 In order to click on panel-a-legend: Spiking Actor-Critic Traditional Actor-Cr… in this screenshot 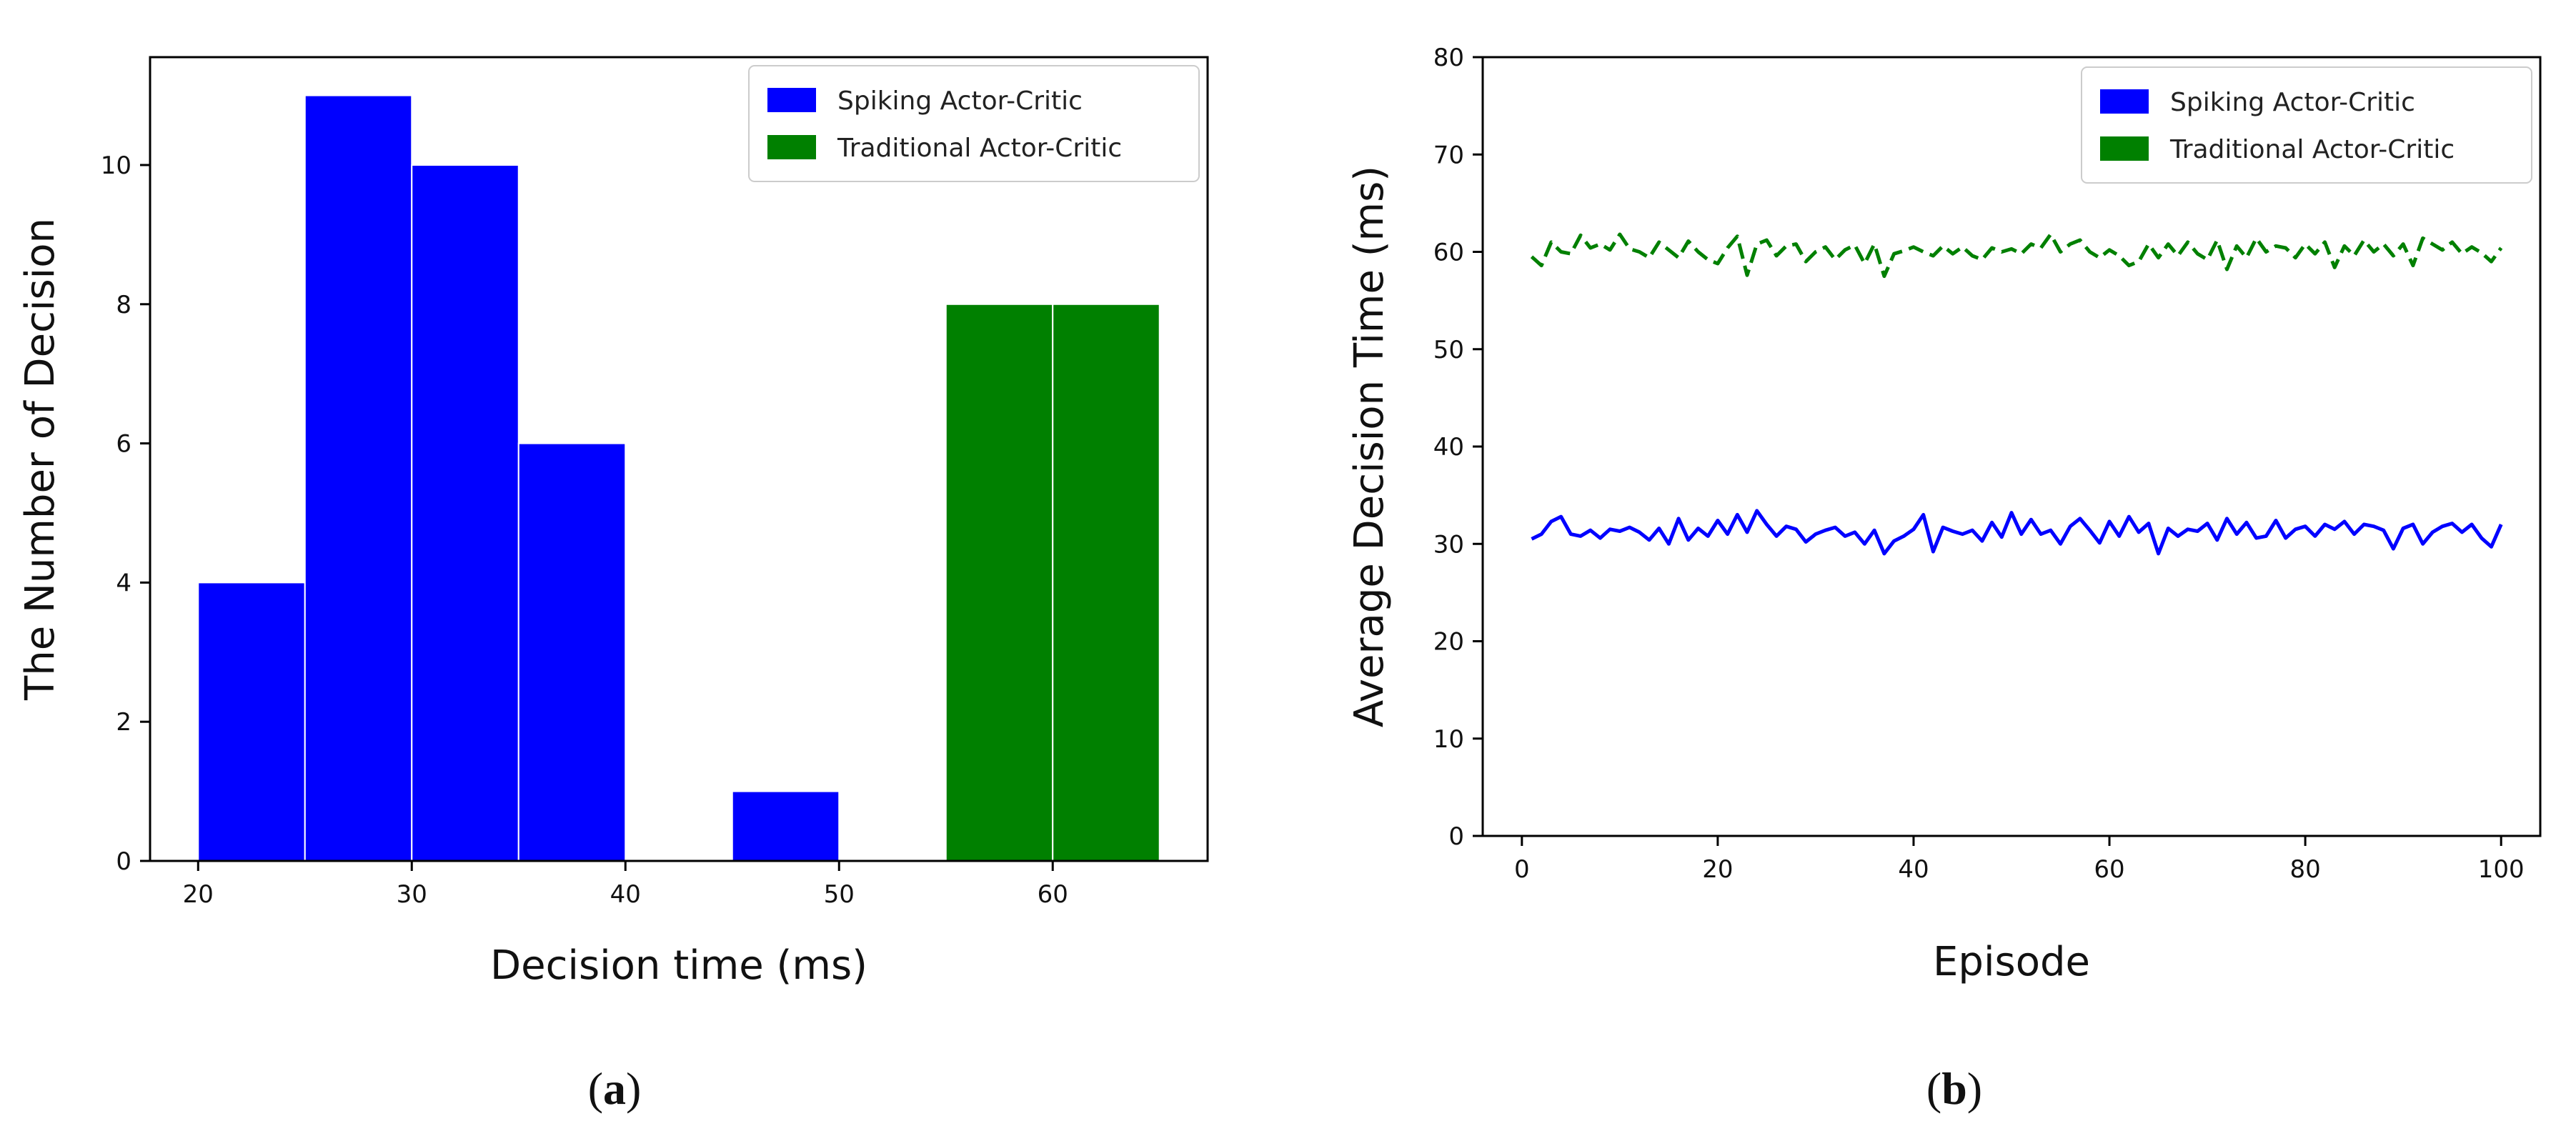, I will do `click(974, 123)`.